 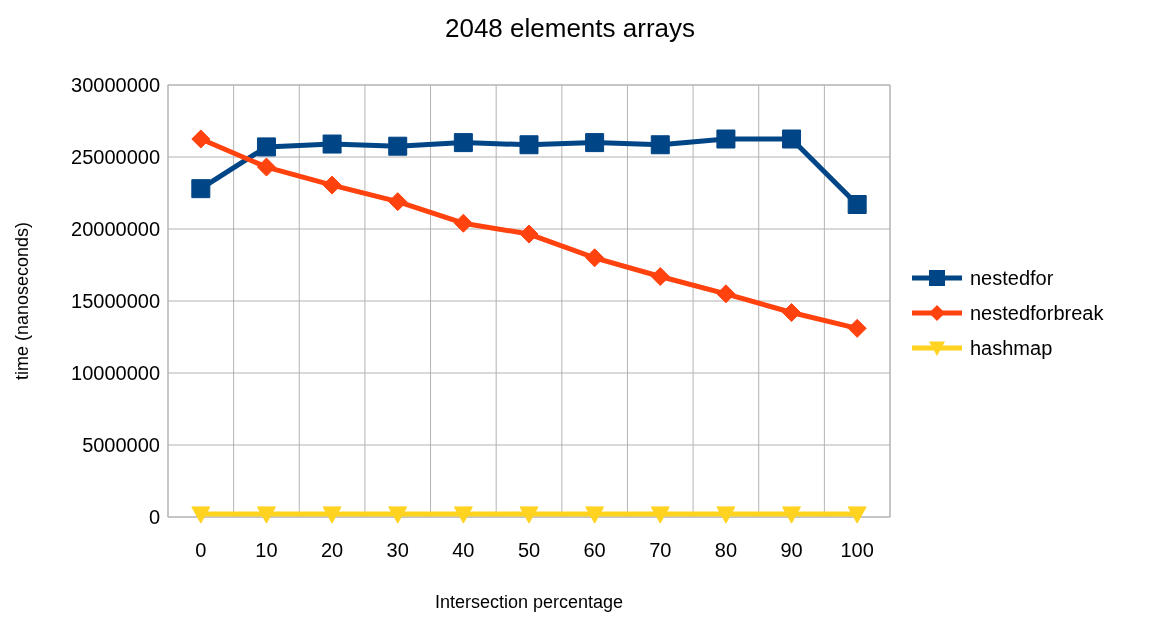 I want to click on y-tick-label: 5000000, so click(x=121, y=445).